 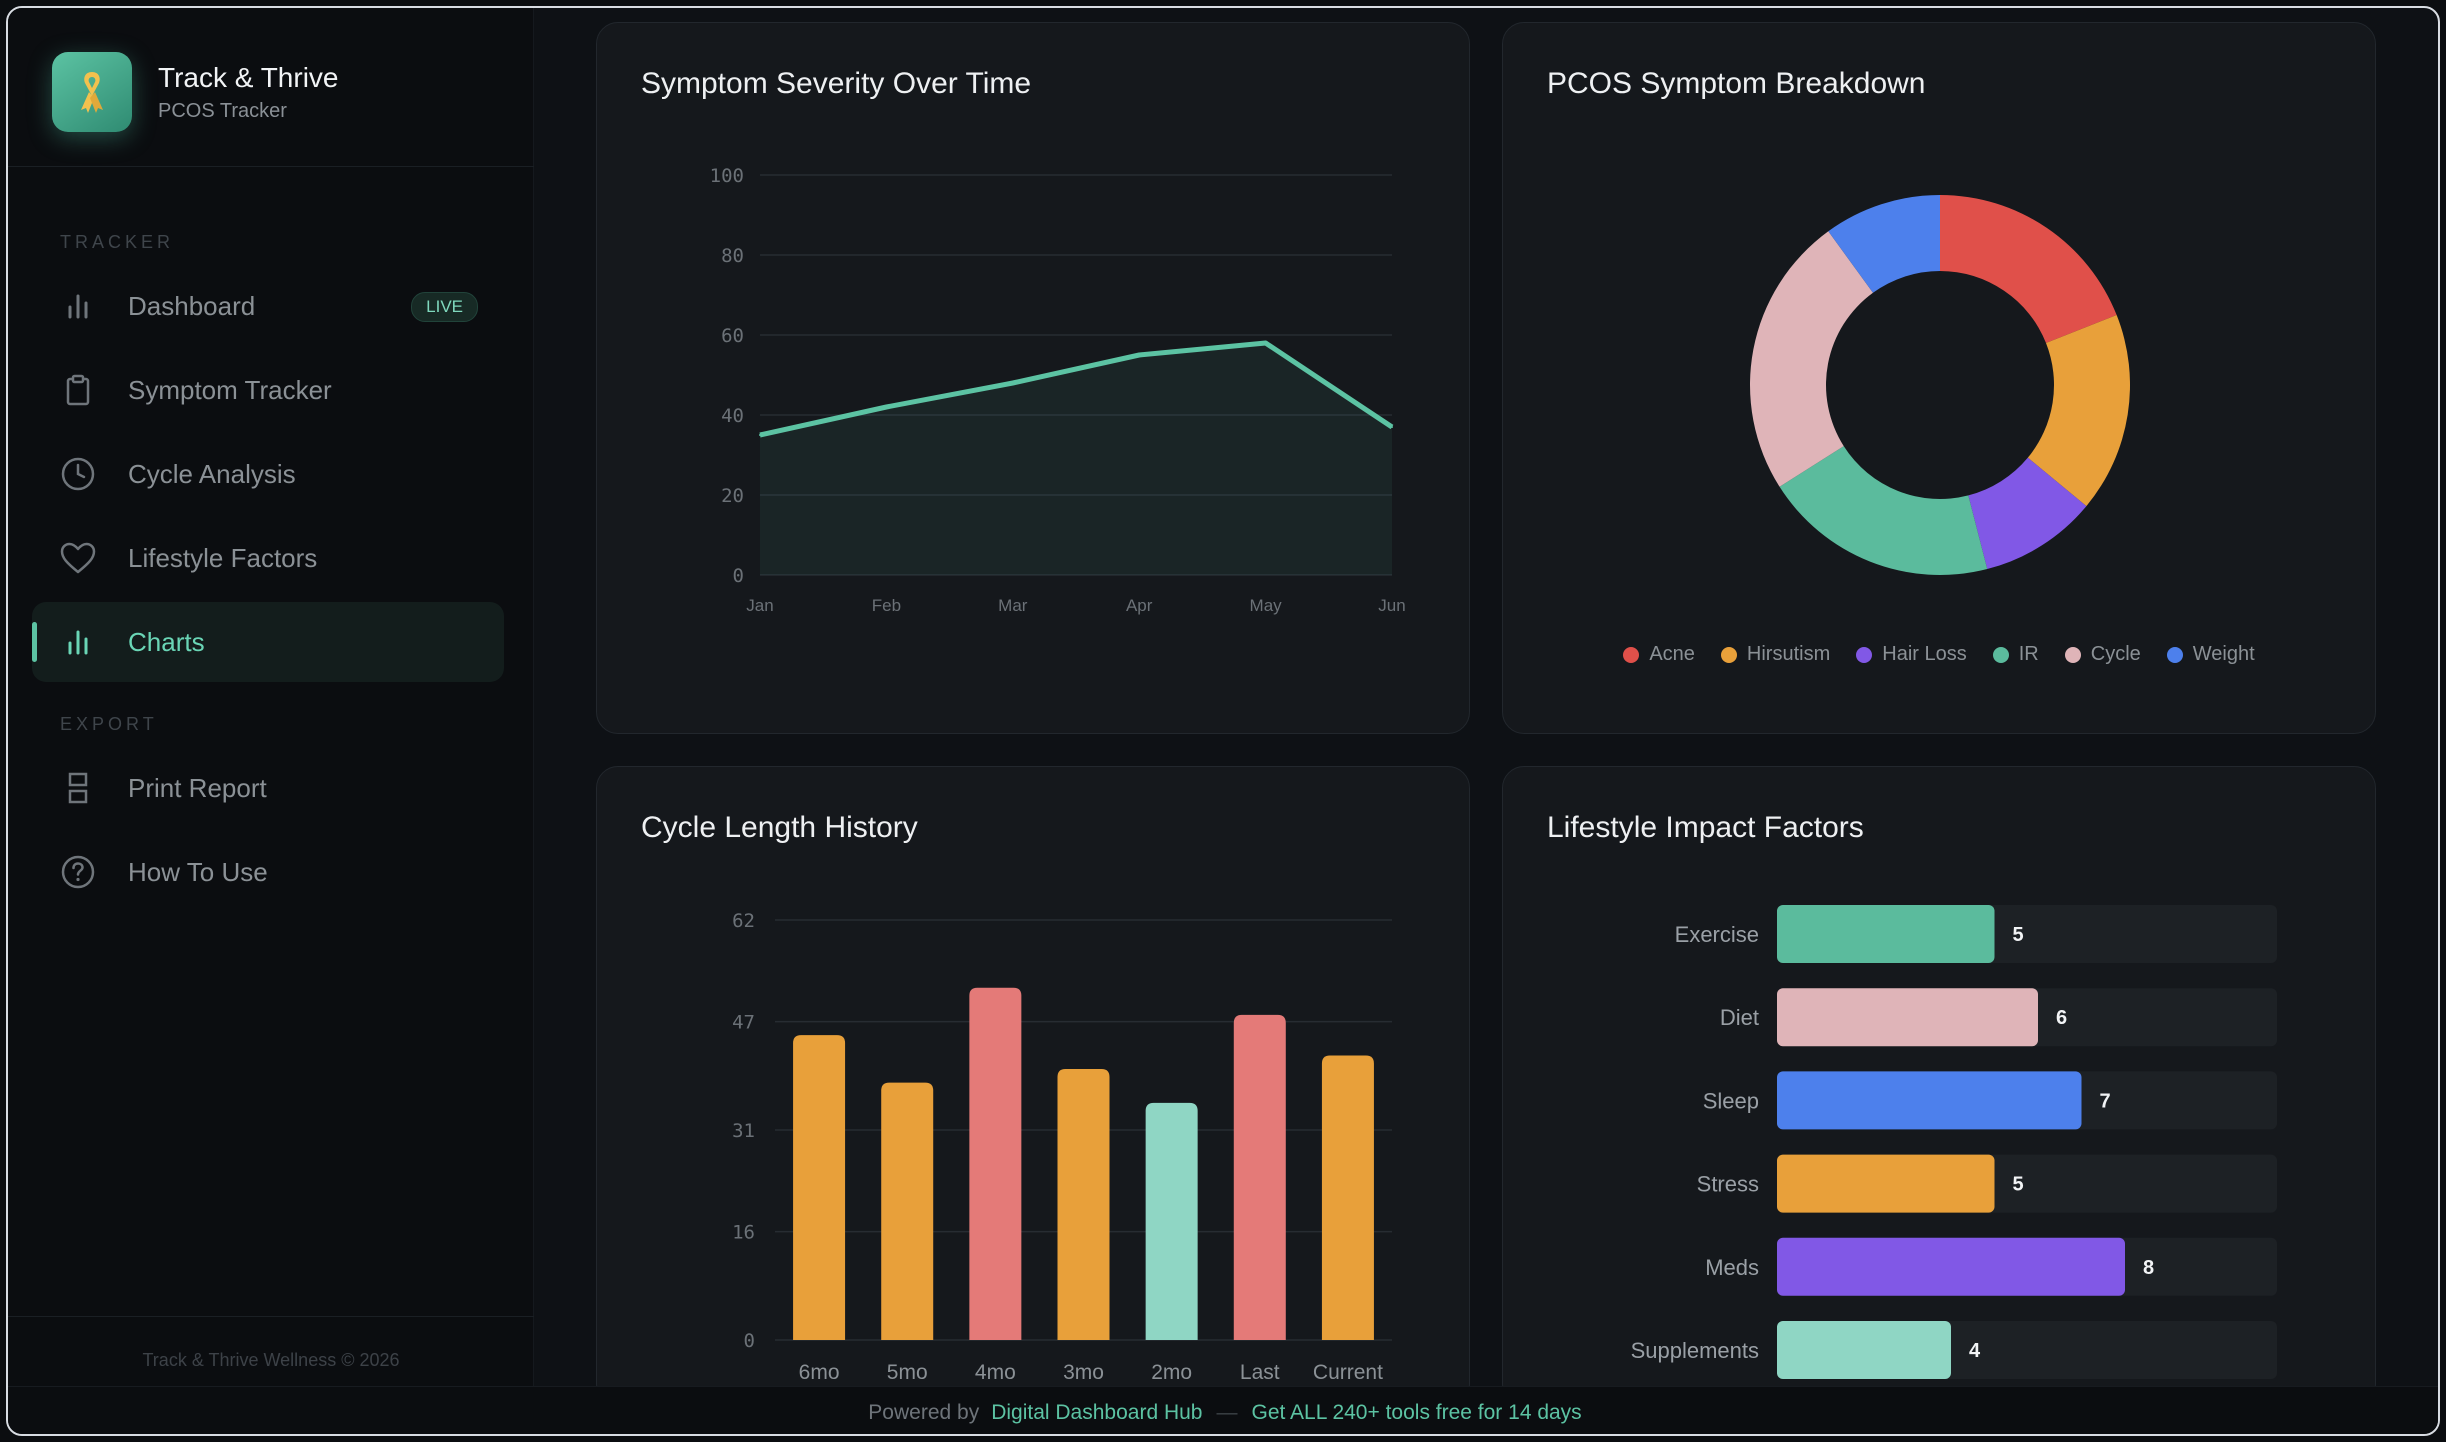 I want to click on y-tick-label: 62, so click(x=743, y=921).